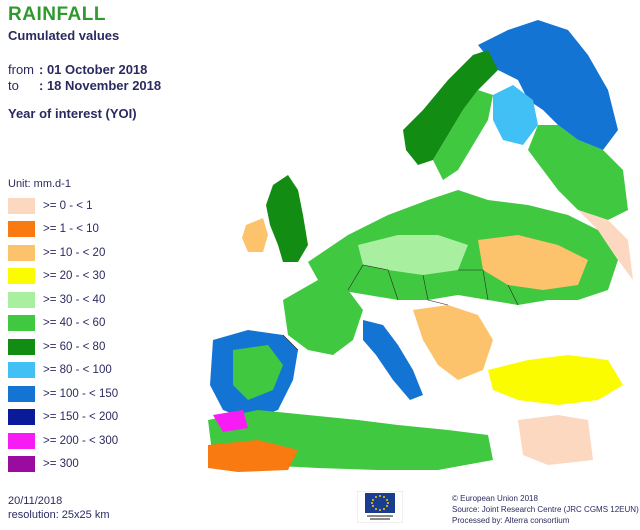 The height and width of the screenshot is (530, 640). Describe the element at coordinates (463, 135) in the screenshot. I see `sweden-region` at that location.